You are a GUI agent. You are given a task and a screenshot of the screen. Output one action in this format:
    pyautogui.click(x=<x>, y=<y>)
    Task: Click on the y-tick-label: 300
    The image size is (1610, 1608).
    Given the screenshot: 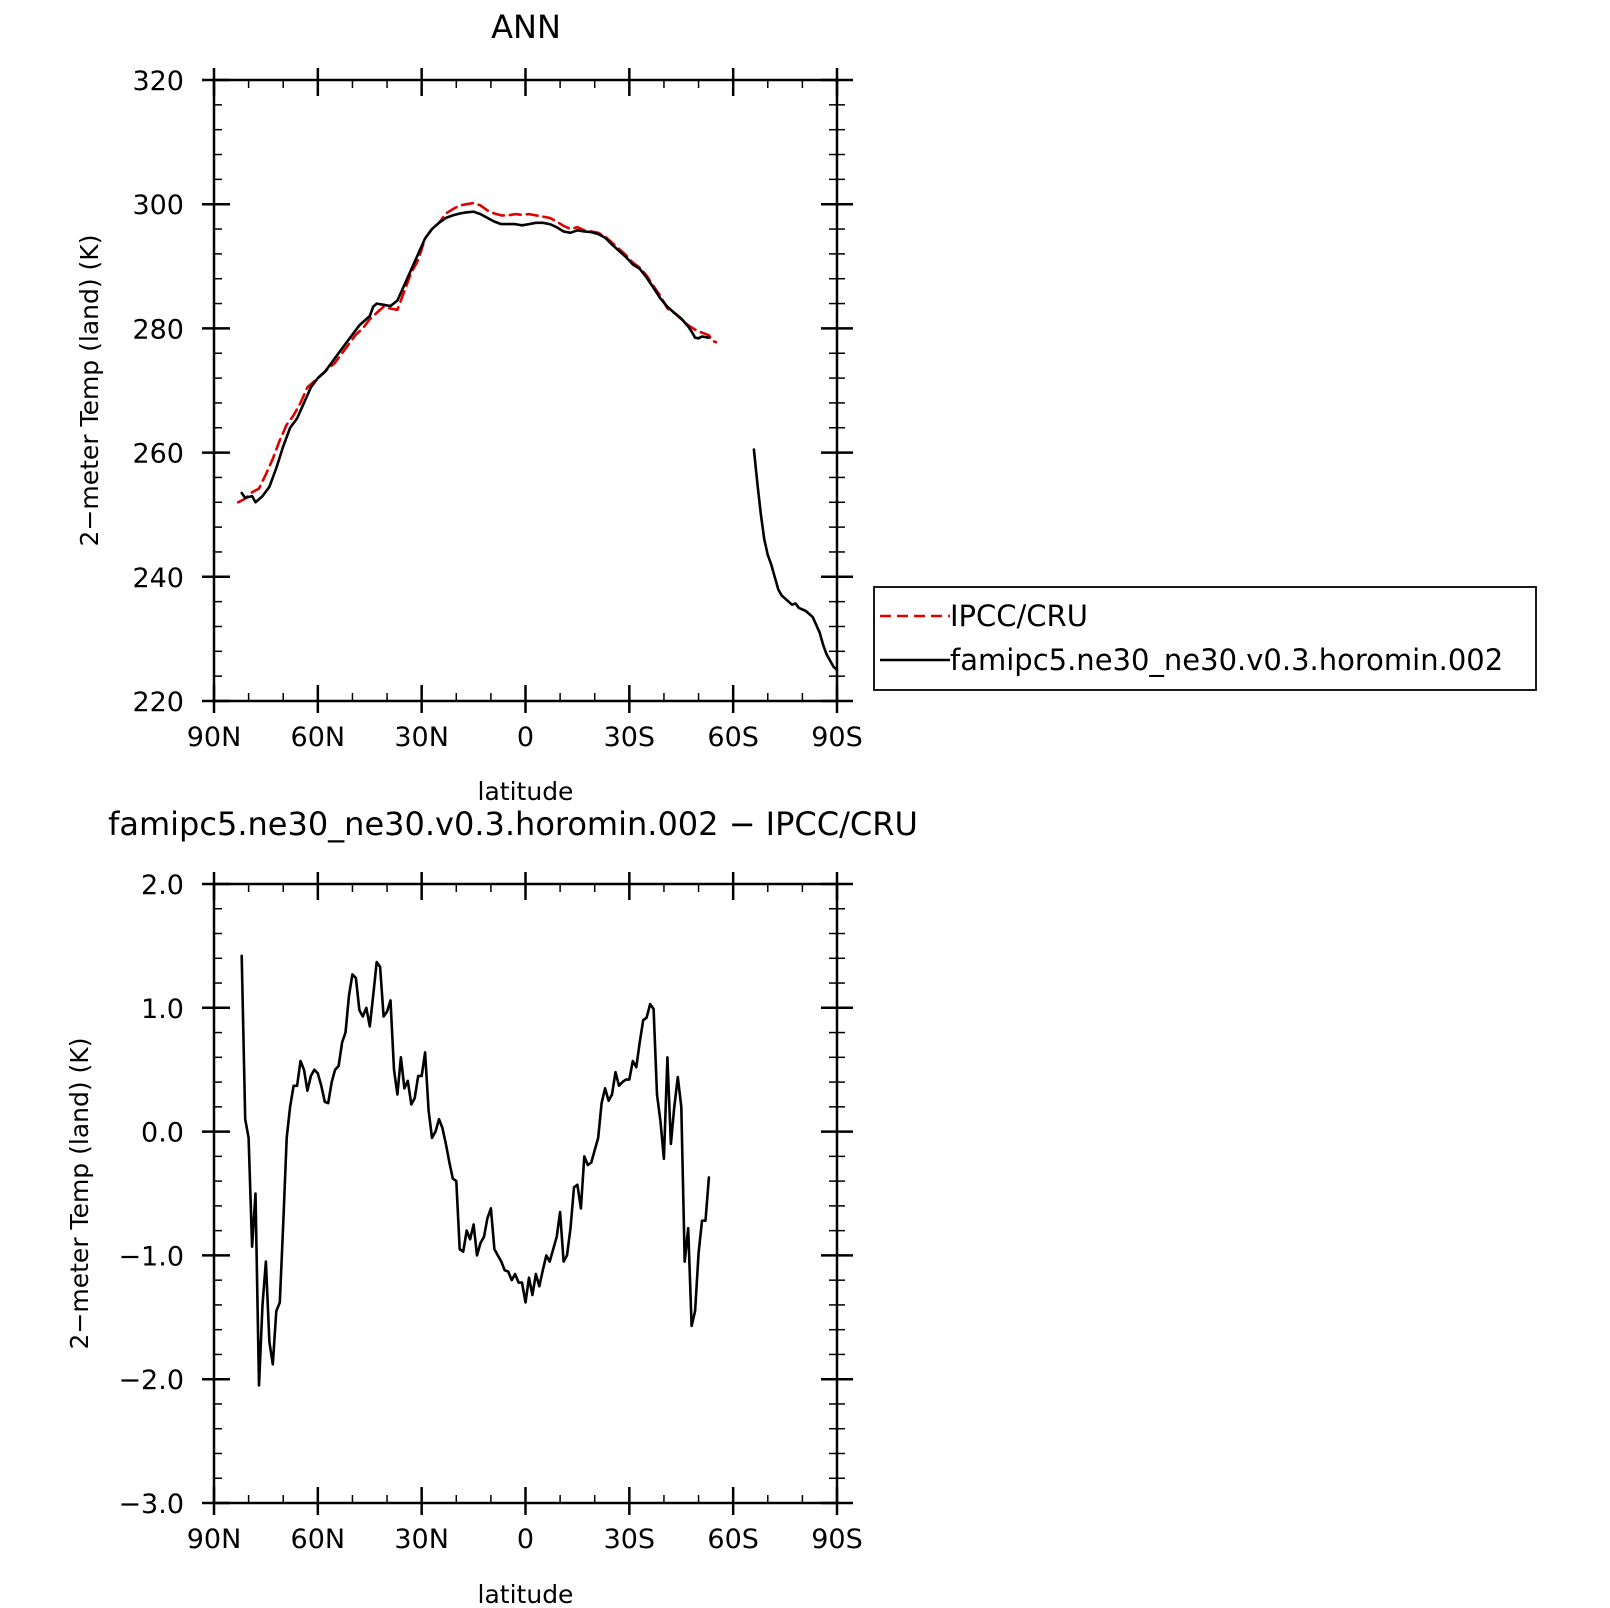 What is the action you would take?
    pyautogui.click(x=158, y=205)
    